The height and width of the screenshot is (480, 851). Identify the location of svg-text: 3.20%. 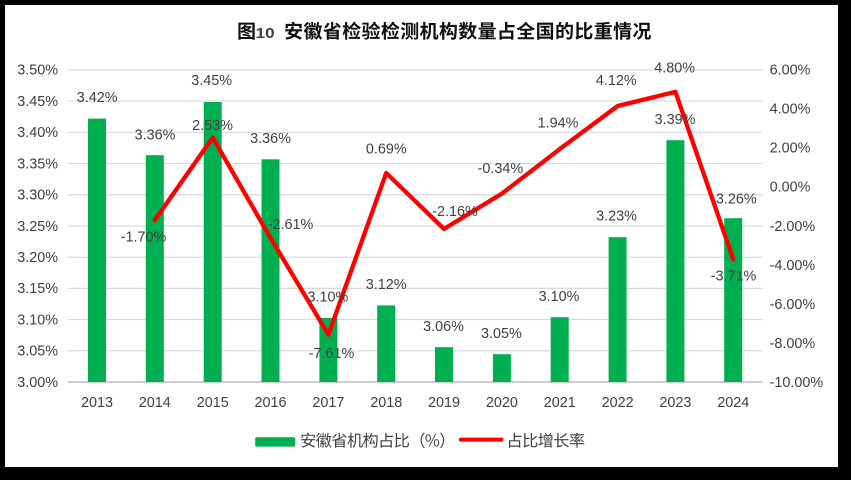
(37, 258).